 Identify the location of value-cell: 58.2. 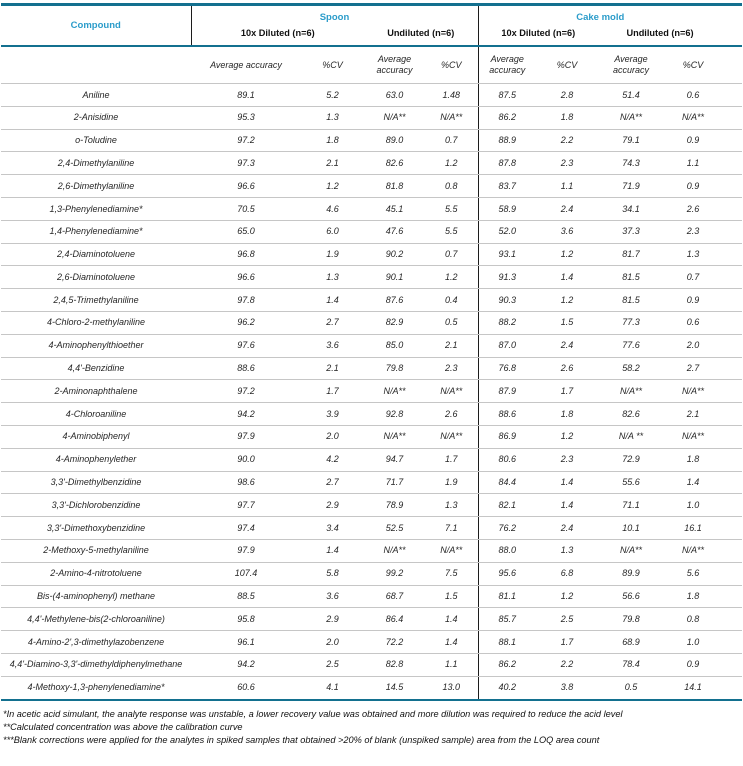
(631, 369).